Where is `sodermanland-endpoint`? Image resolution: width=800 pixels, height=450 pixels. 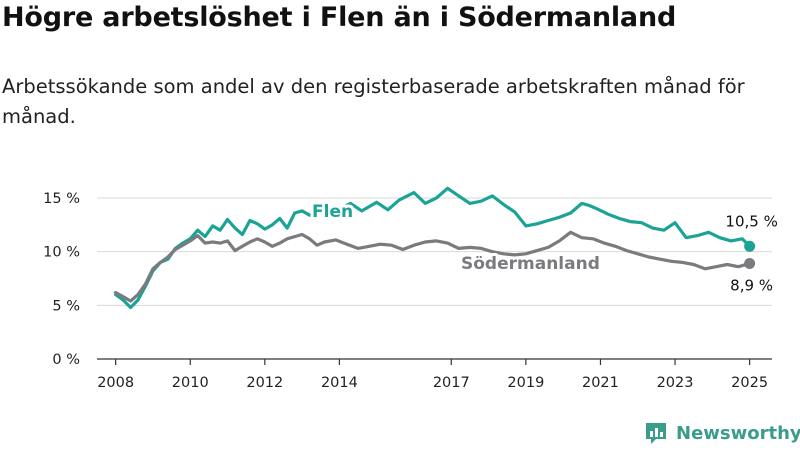 sodermanland-endpoint is located at coordinates (750, 263).